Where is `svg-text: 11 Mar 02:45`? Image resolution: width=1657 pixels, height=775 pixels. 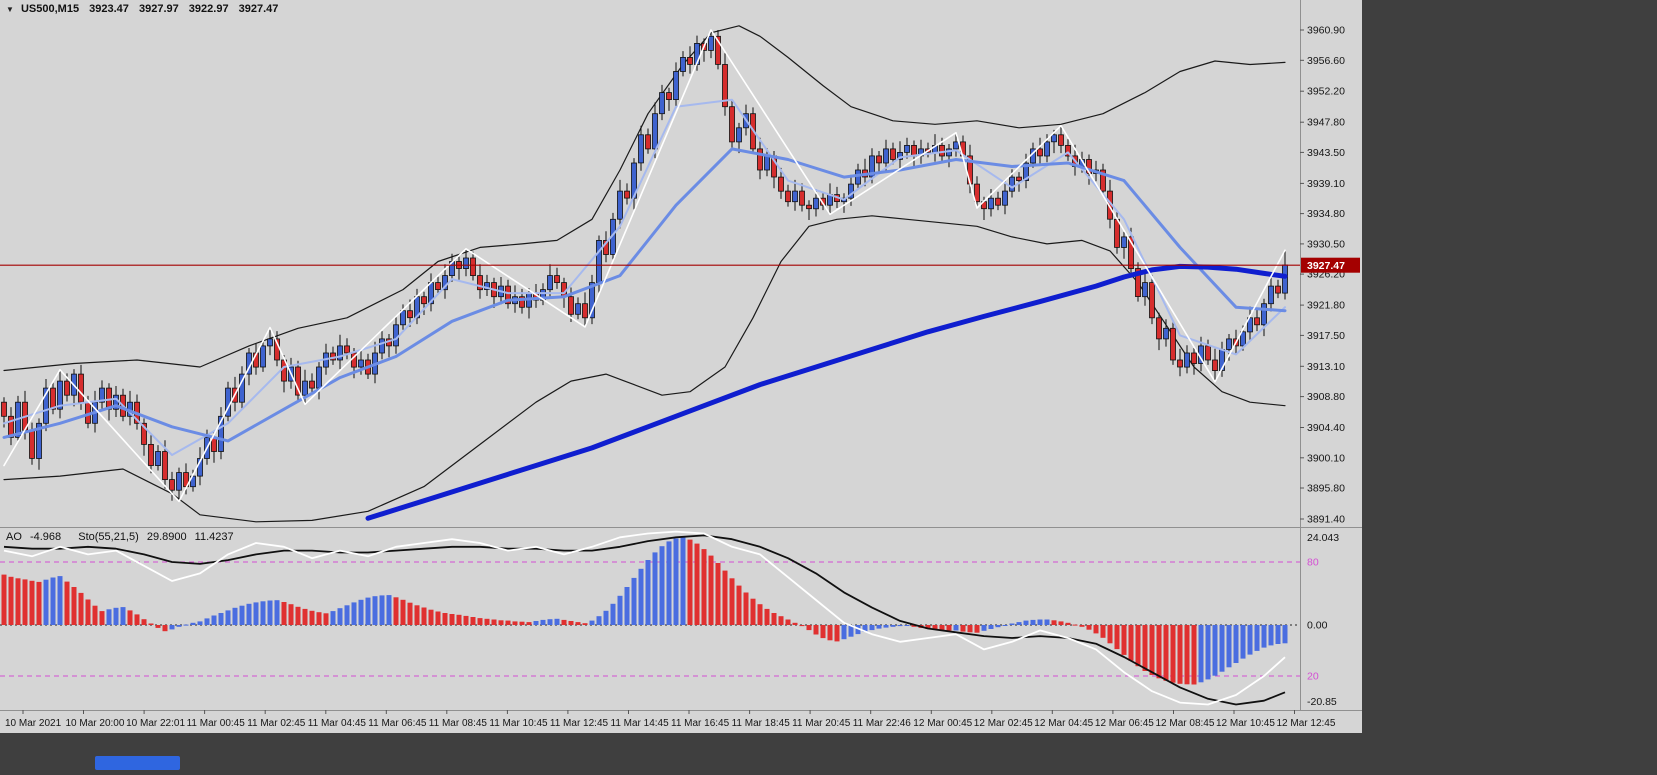
svg-text: 11 Mar 02:45 is located at coordinates (276, 723).